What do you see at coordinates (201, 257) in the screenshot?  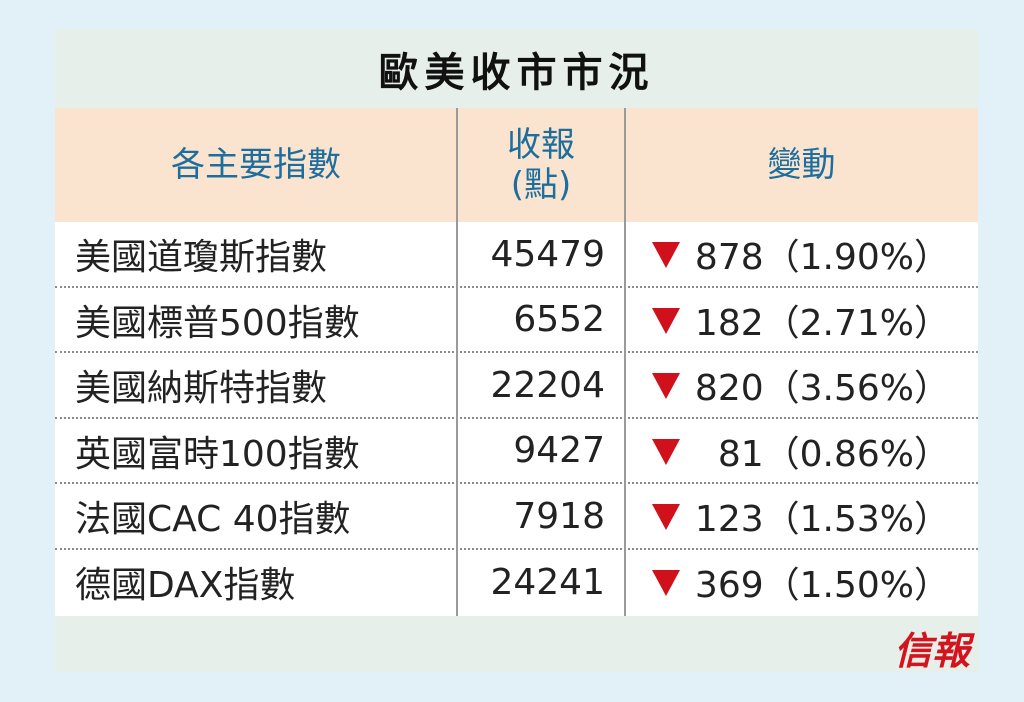 I see `index-name: 美國道瓊斯指數` at bounding box center [201, 257].